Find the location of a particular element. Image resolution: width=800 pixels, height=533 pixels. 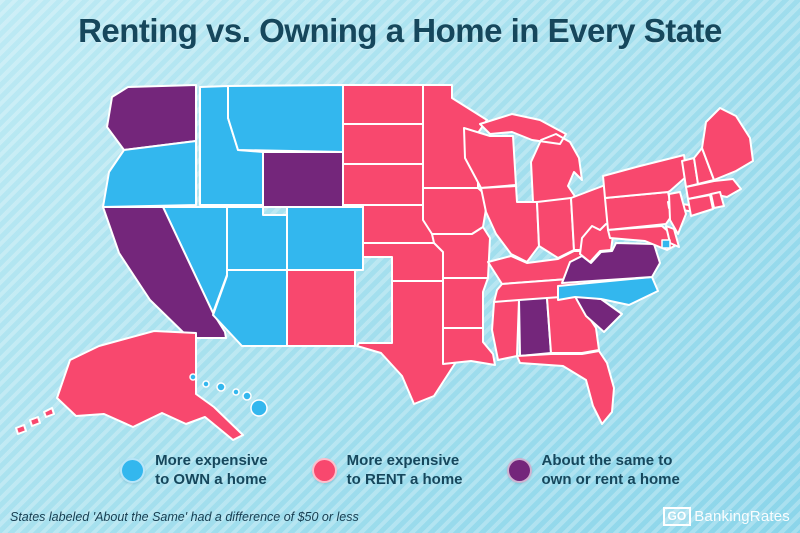

state-rhode-island is located at coordinates (717, 200).